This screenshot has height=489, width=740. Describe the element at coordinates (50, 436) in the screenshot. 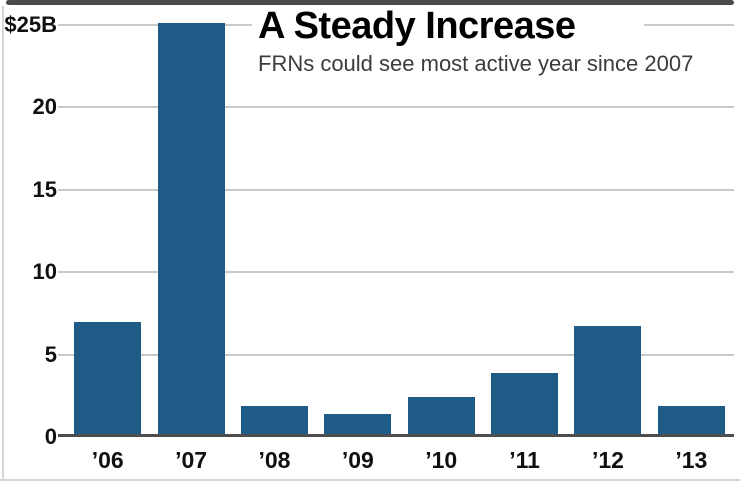

I see `y-axis-label-0: 0` at that location.